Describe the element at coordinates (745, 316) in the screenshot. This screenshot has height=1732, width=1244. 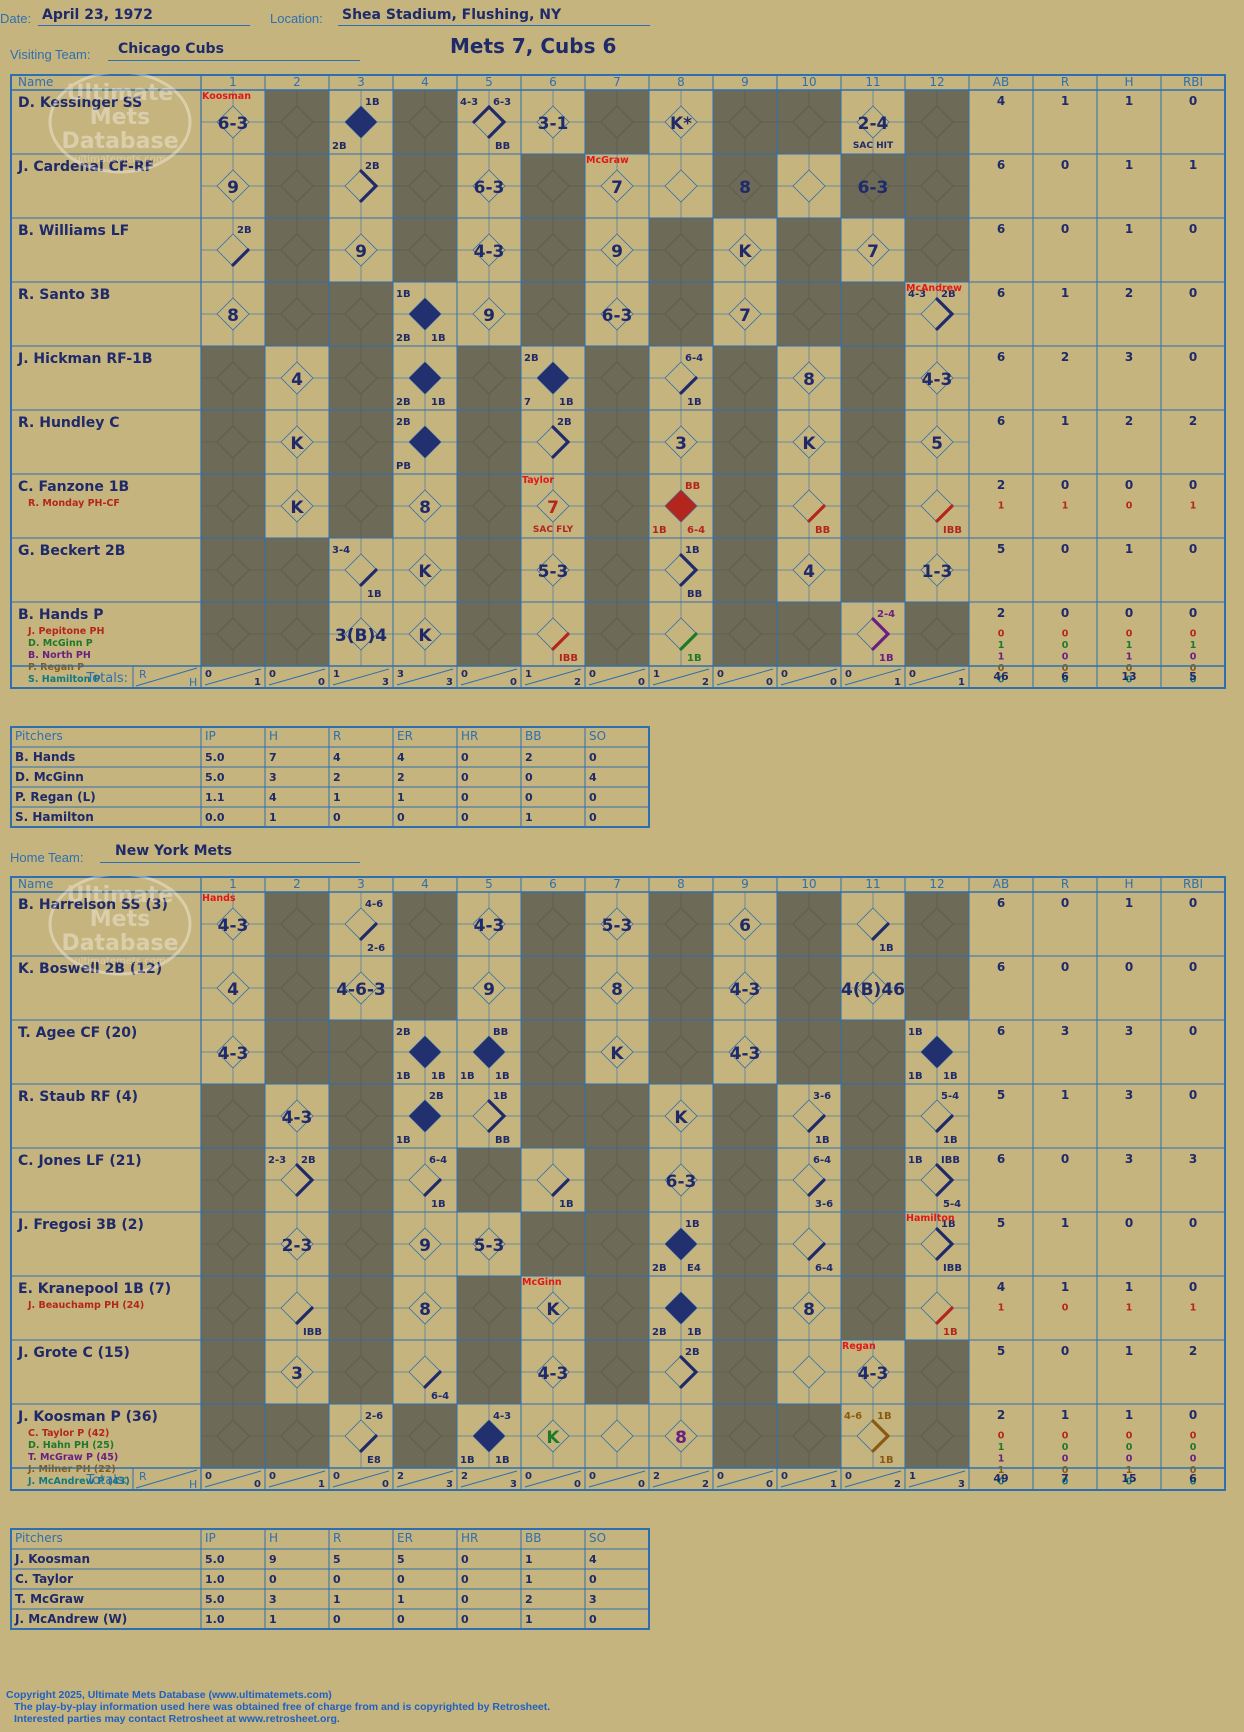
I see `play-code: 7` at that location.